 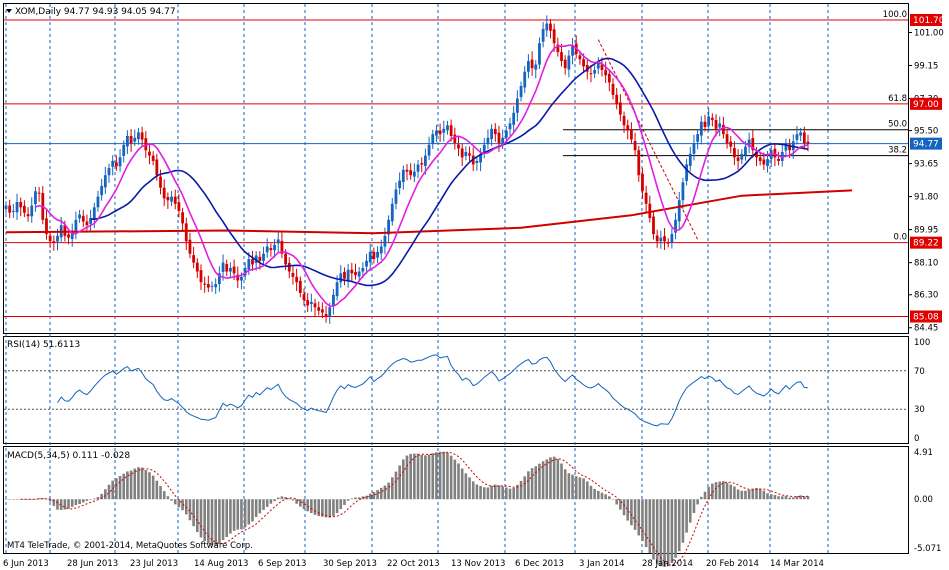 I want to click on red-moving-average, so click(x=429, y=212).